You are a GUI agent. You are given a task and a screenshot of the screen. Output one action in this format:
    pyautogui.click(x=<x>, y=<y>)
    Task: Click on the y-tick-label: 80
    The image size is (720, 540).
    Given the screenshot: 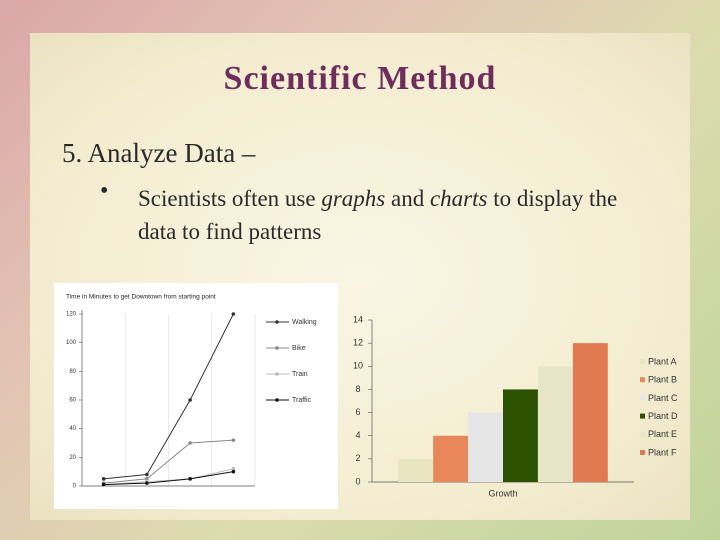 What is the action you would take?
    pyautogui.click(x=72, y=372)
    